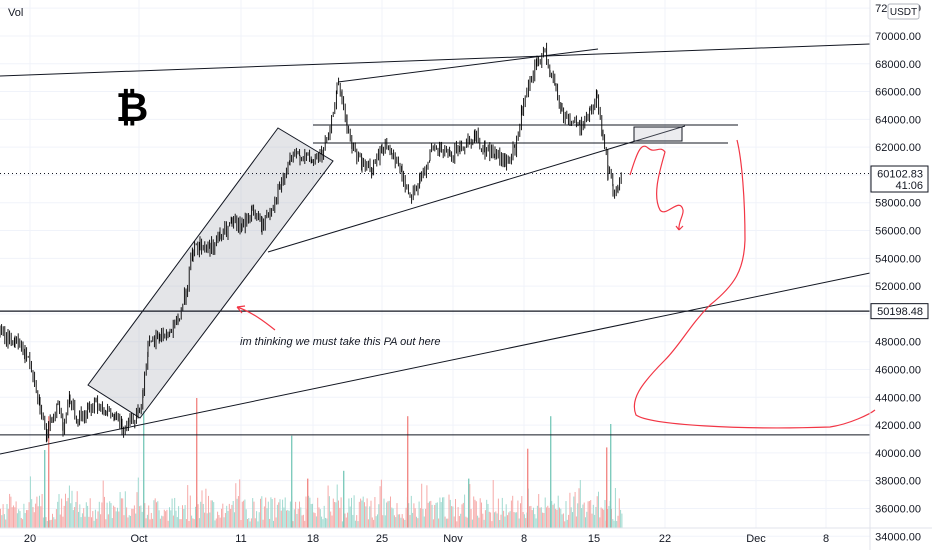 This screenshot has width=932, height=555. Describe the element at coordinates (15, 13) in the screenshot. I see `vol-label: Vol` at that location.